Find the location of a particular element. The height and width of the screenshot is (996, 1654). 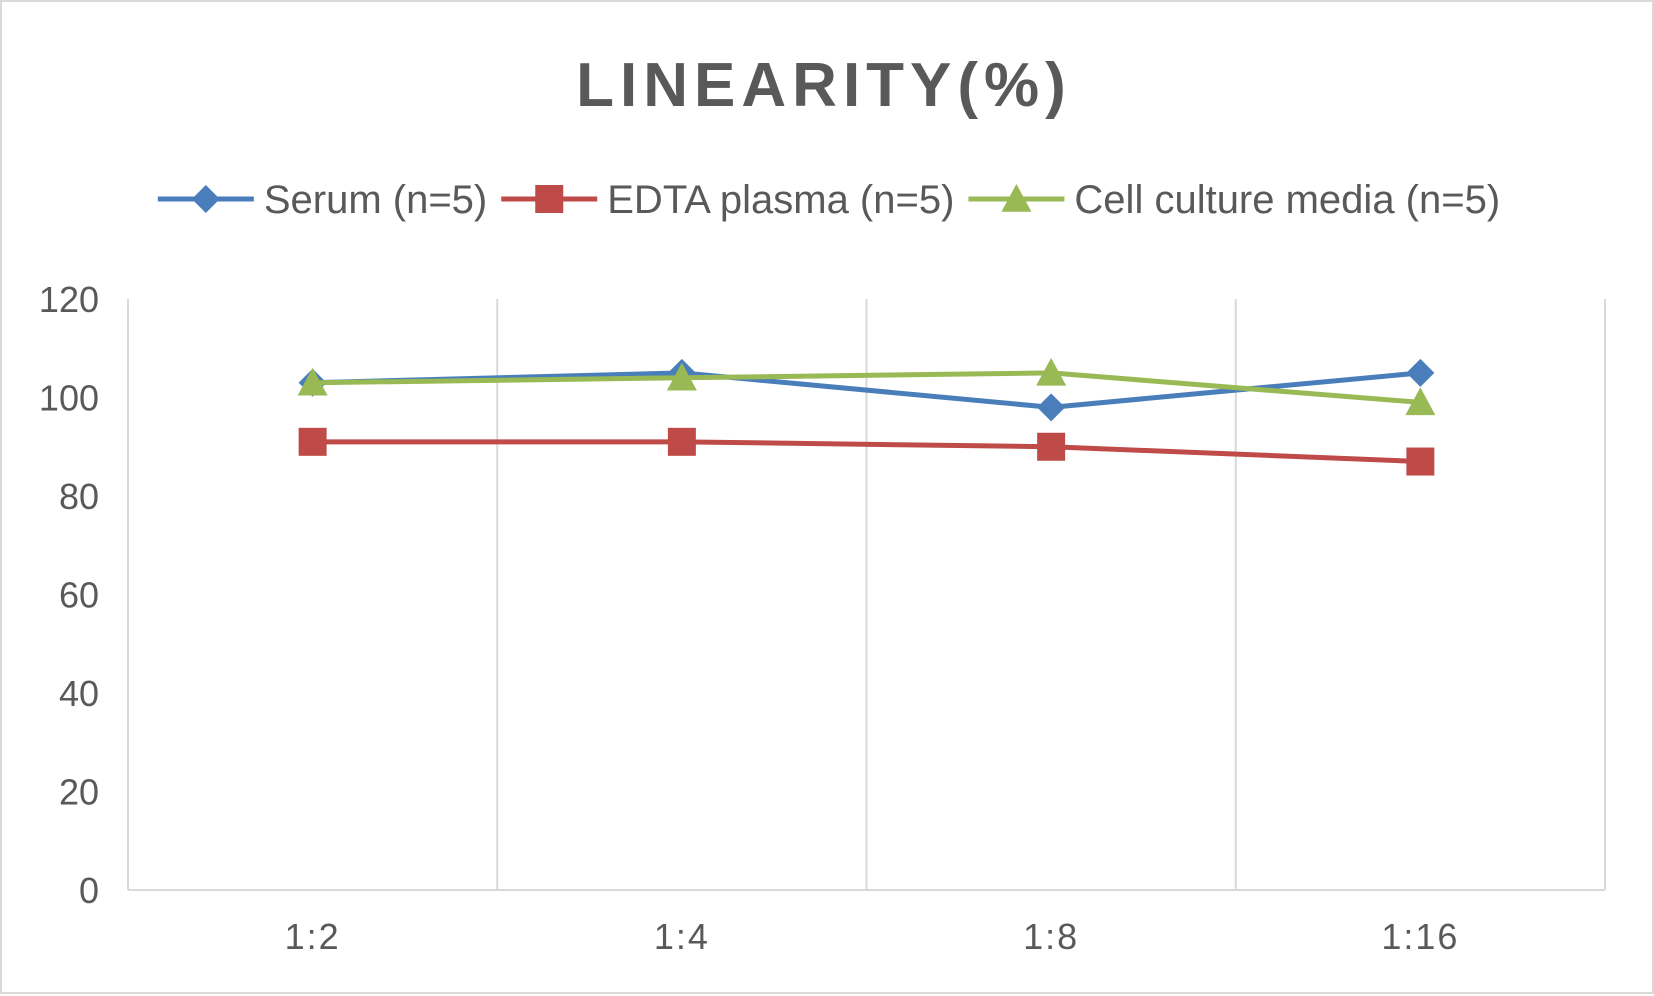

y-tick-label: 100 is located at coordinates (69, 398).